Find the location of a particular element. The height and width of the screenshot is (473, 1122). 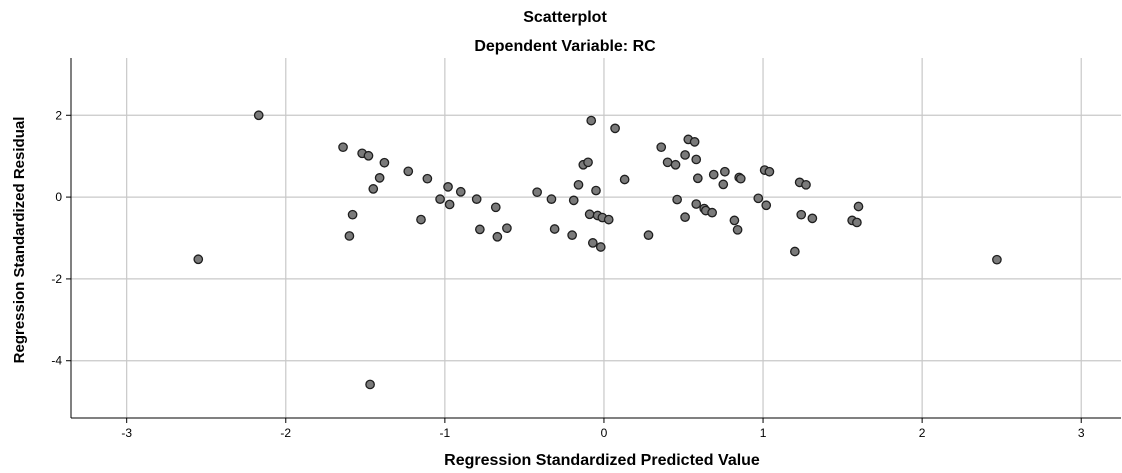

y-tick-label: 0 is located at coordinates (58, 197).